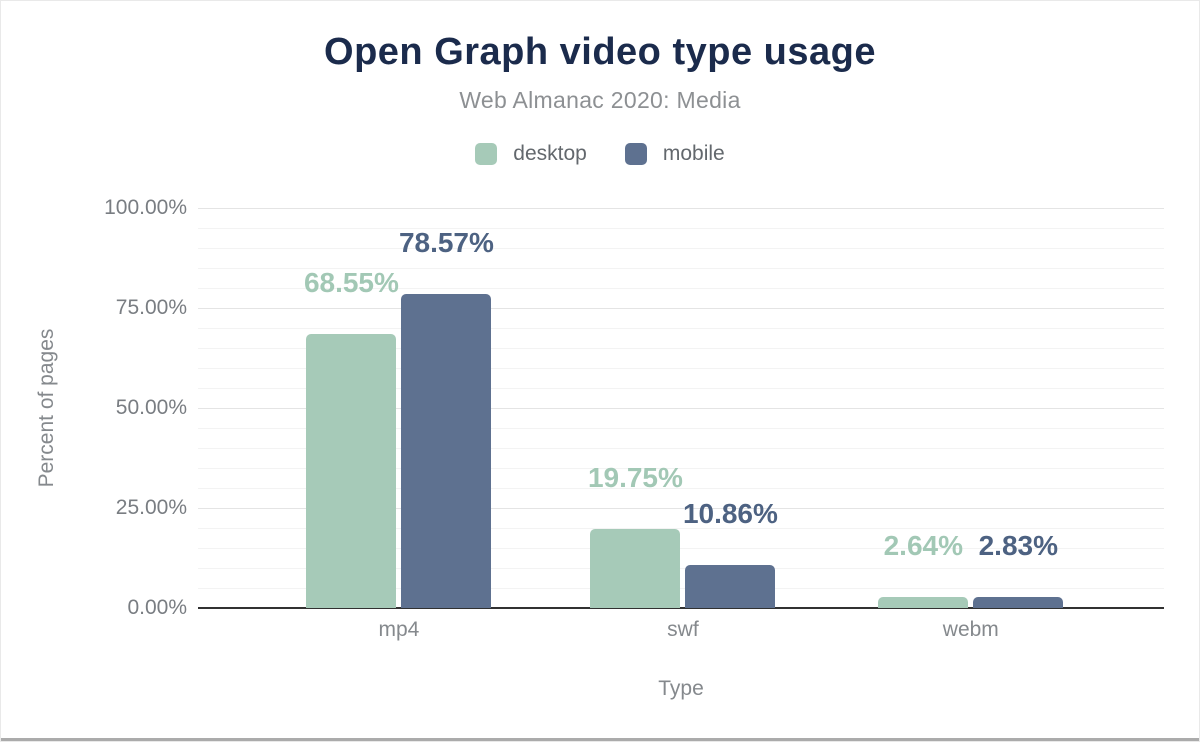 Image resolution: width=1200 pixels, height=742 pixels. I want to click on legend-label-desktop: desktop, so click(550, 153).